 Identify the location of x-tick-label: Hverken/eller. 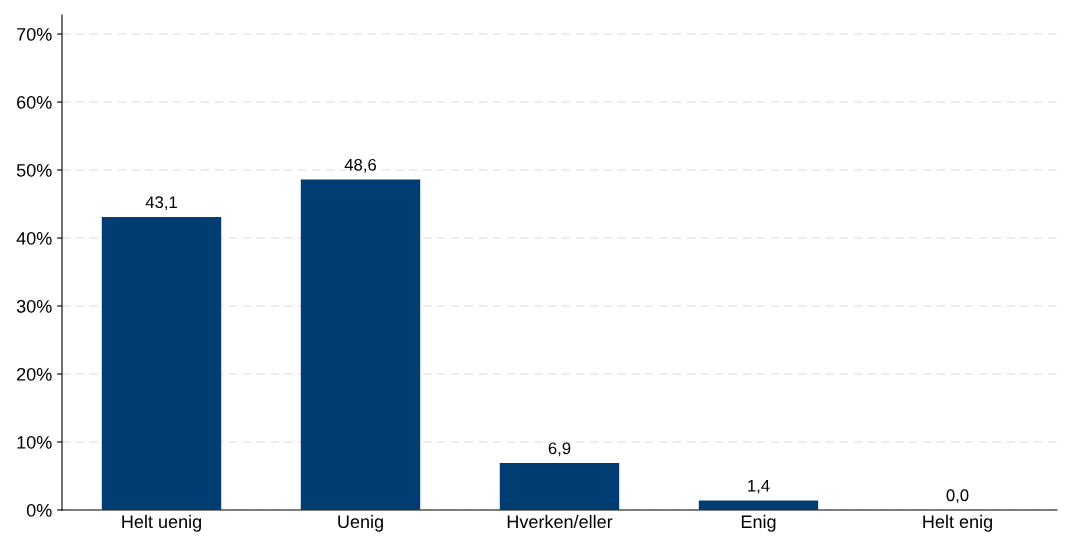
(560, 521).